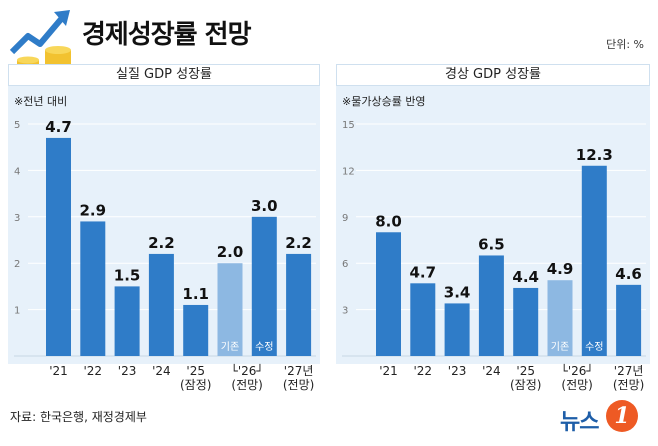 Image resolution: width=658 pixels, height=446 pixels. Describe the element at coordinates (348, 125) in the screenshot. I see `y-tick-label: 15` at that location.